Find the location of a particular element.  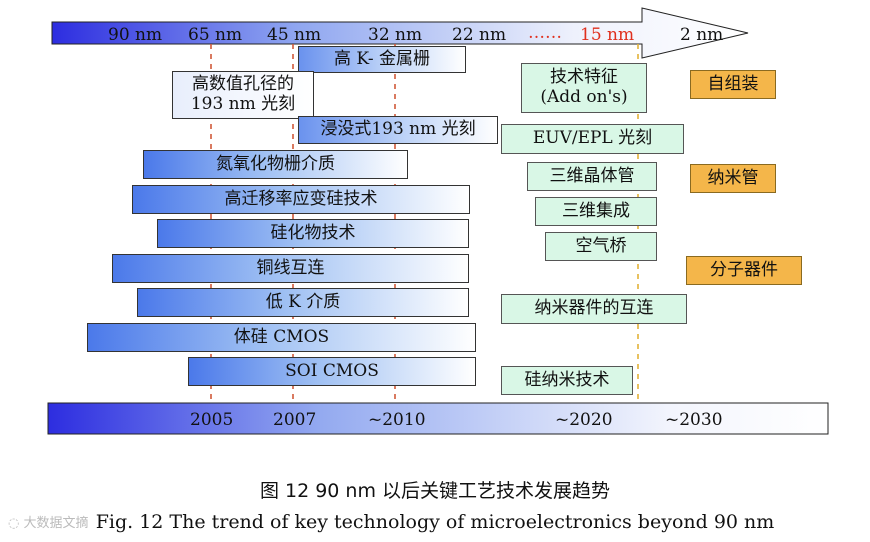

watermark-icon: ◌ is located at coordinates (14, 523).